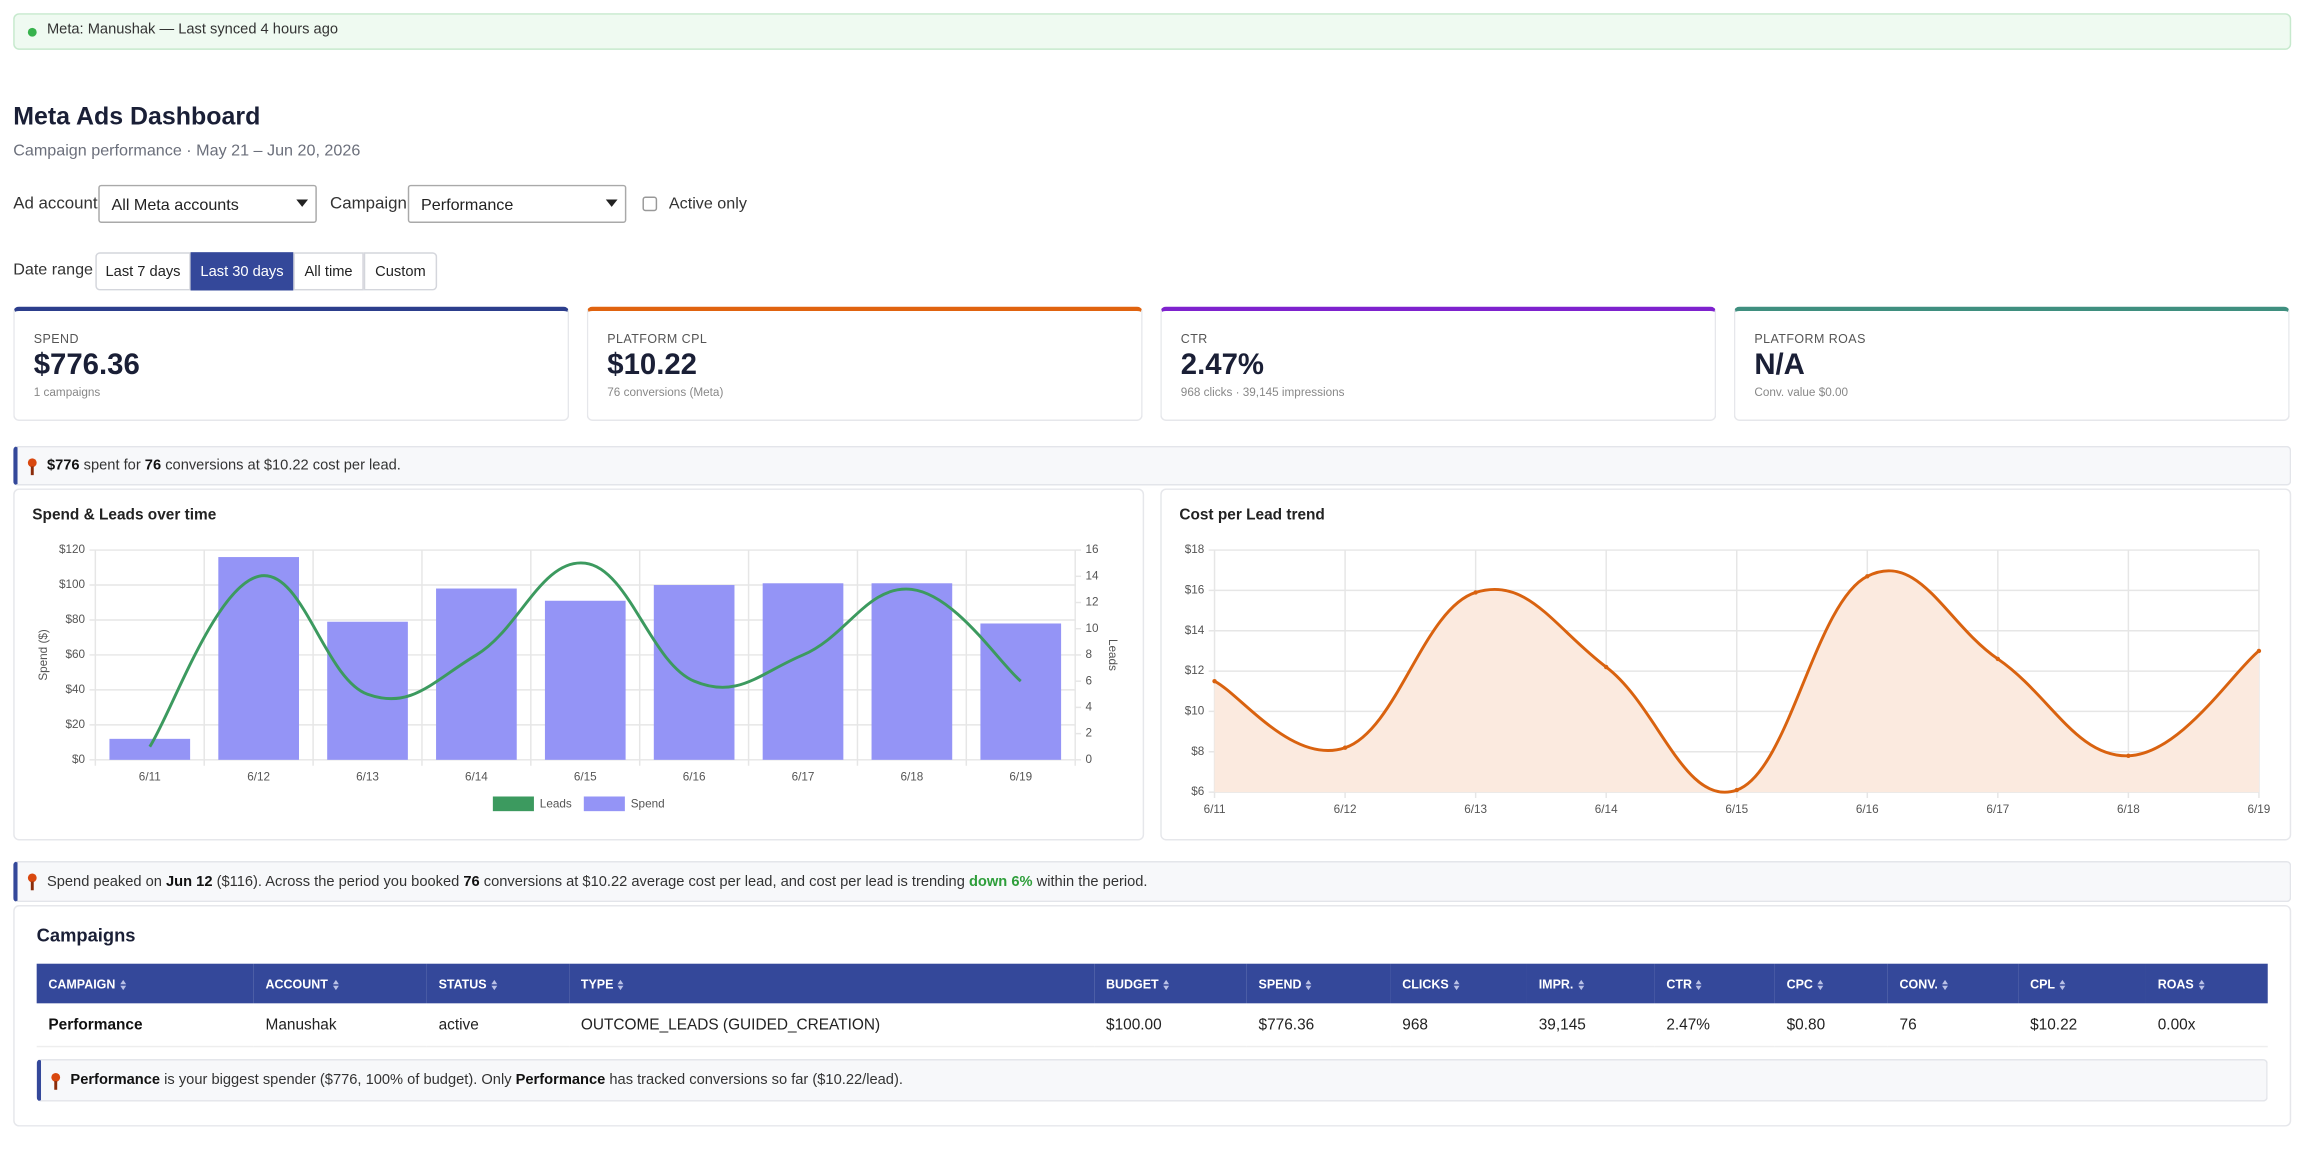 This screenshot has height=1159, width=2300. I want to click on kpi-value: $776.36, so click(86, 365).